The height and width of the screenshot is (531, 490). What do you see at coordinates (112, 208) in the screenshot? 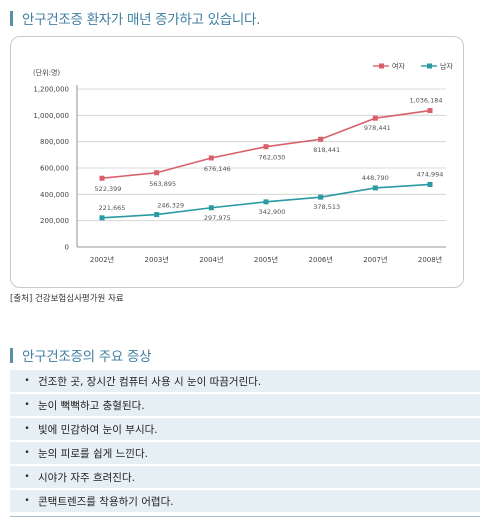
I see `data-label: 221,665` at bounding box center [112, 208].